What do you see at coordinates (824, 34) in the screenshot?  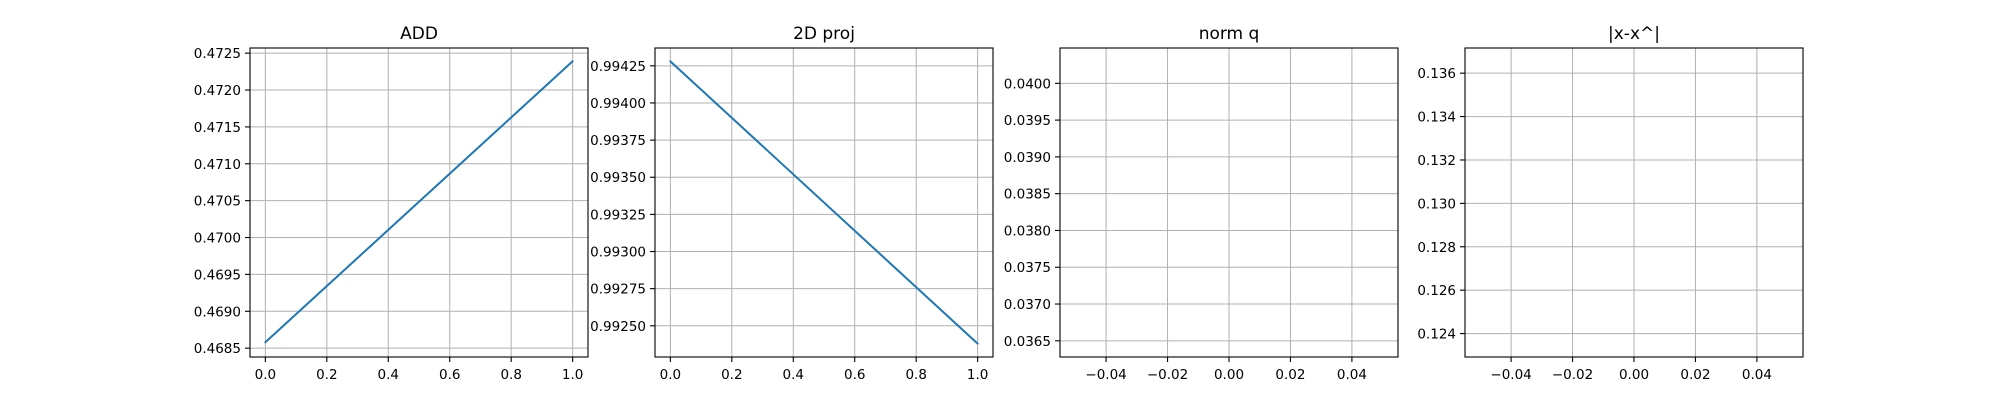 I see `subplot-title: 2D proj` at bounding box center [824, 34].